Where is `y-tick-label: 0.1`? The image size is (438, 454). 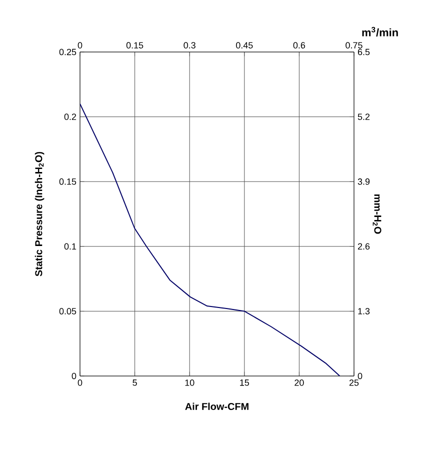
y-tick-label: 0.1 is located at coordinates (70, 246).